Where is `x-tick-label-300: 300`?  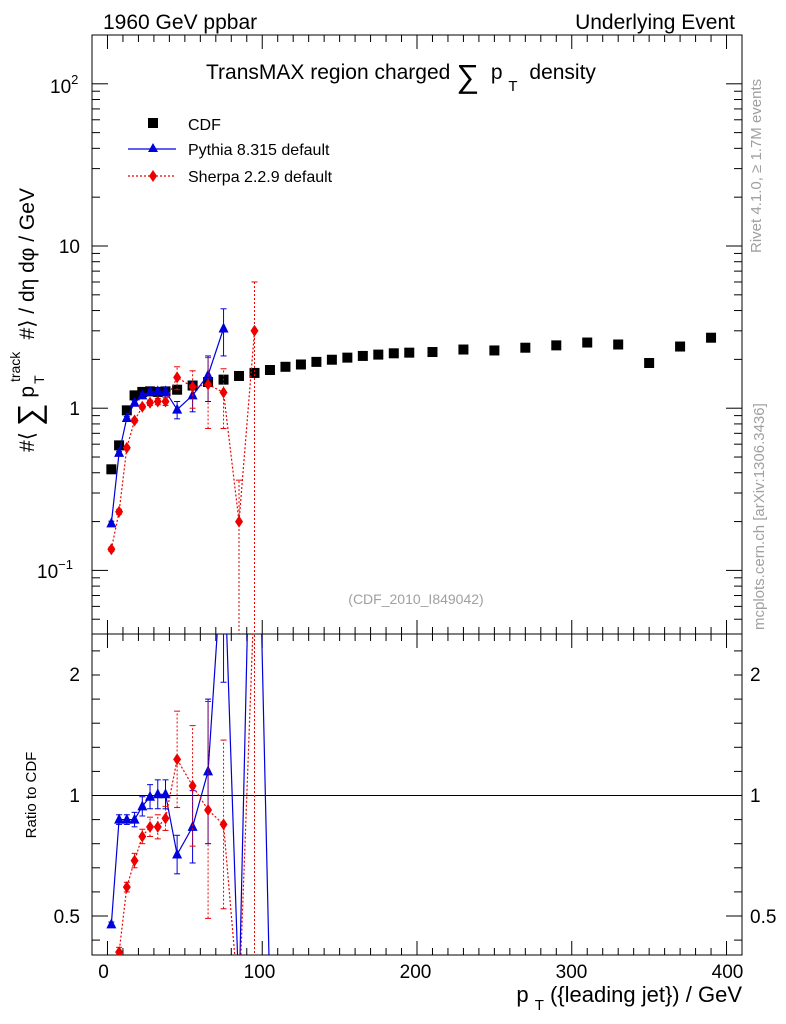 x-tick-label-300: 300 is located at coordinates (572, 972).